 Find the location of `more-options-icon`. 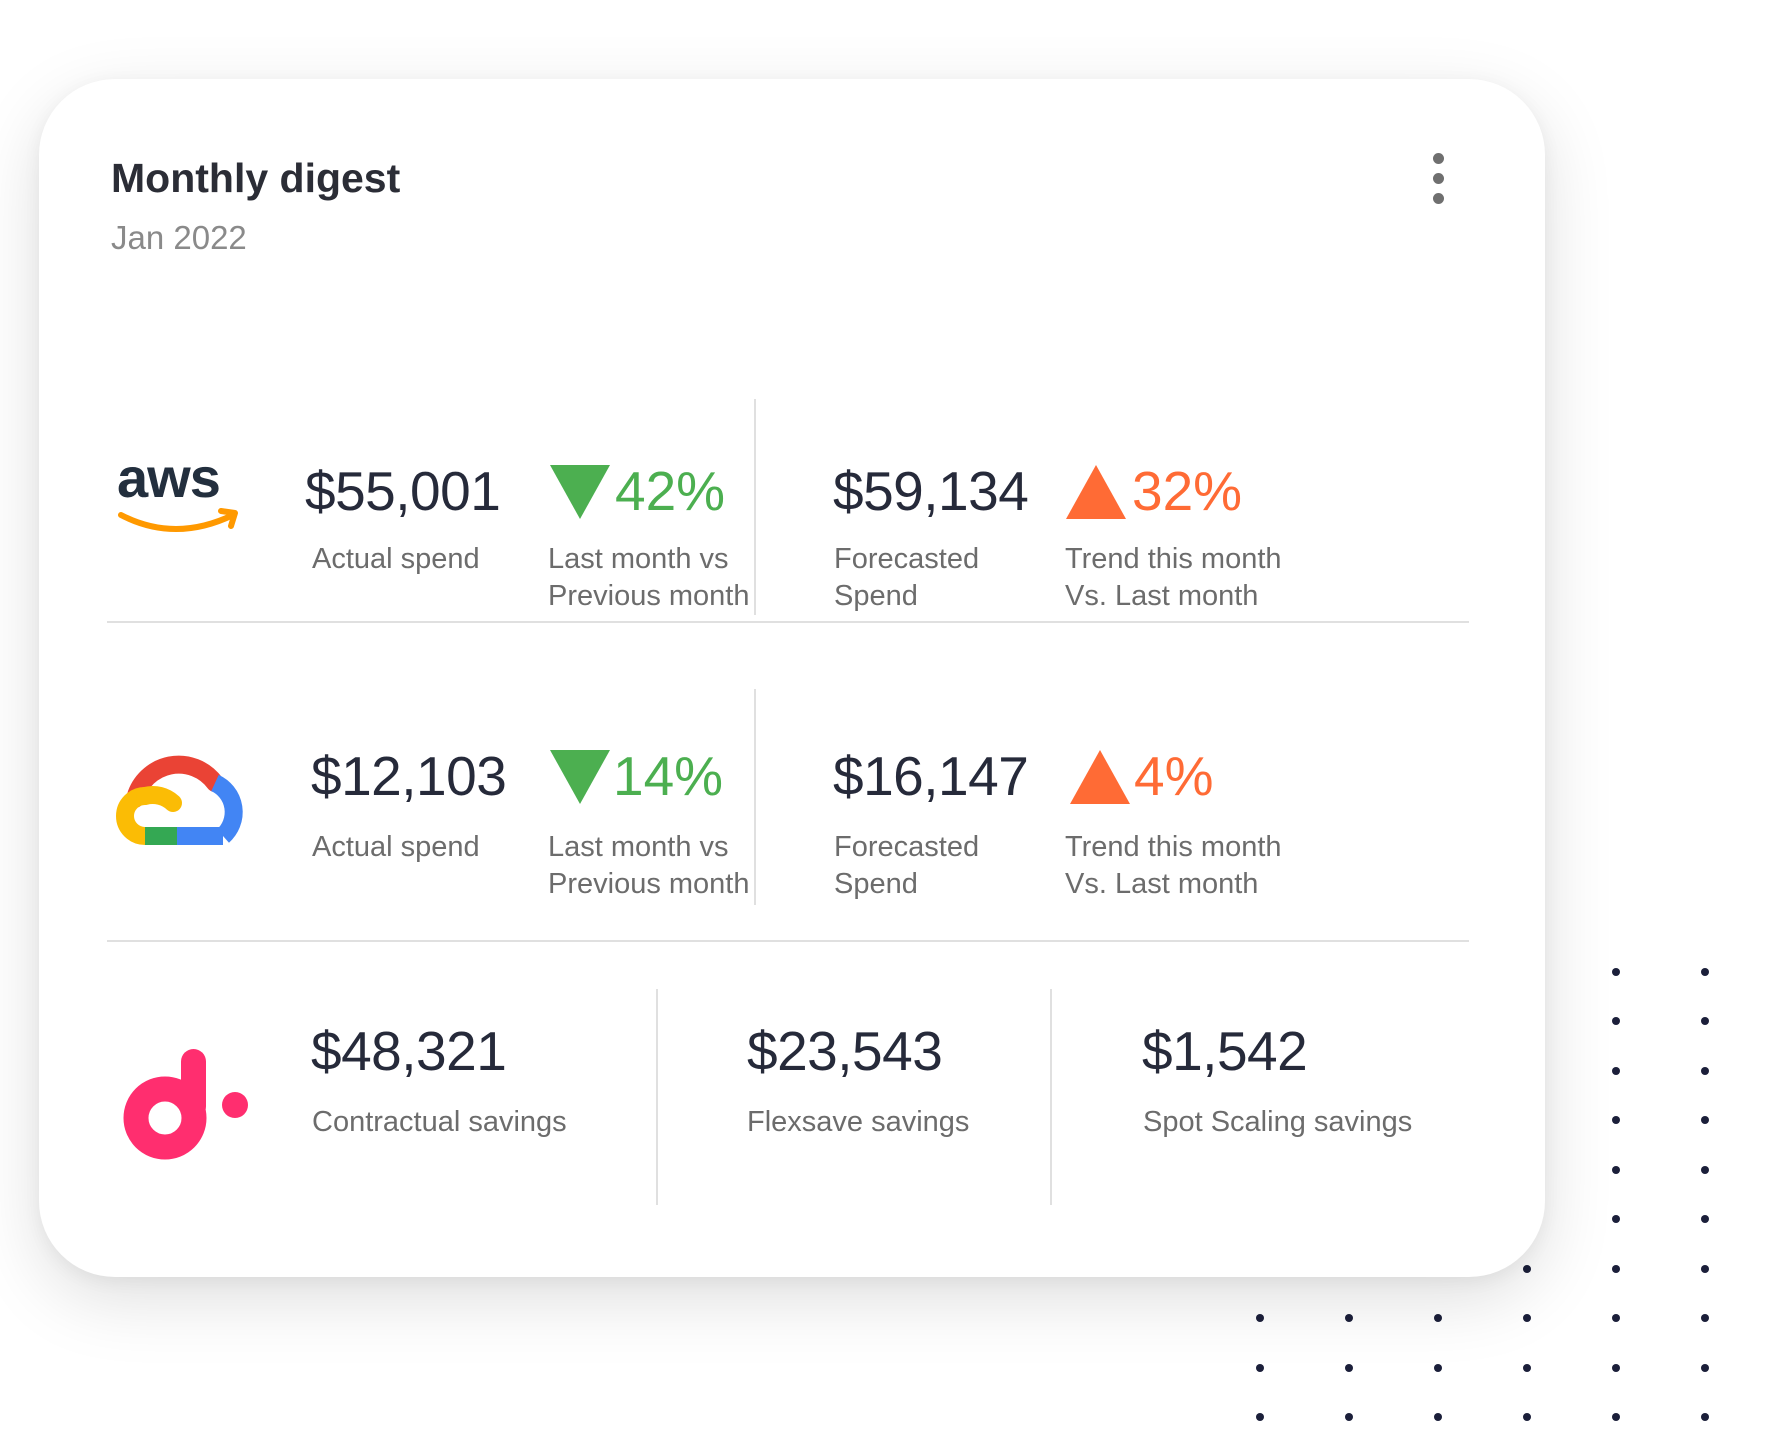

more-options-icon is located at coordinates (1439, 180).